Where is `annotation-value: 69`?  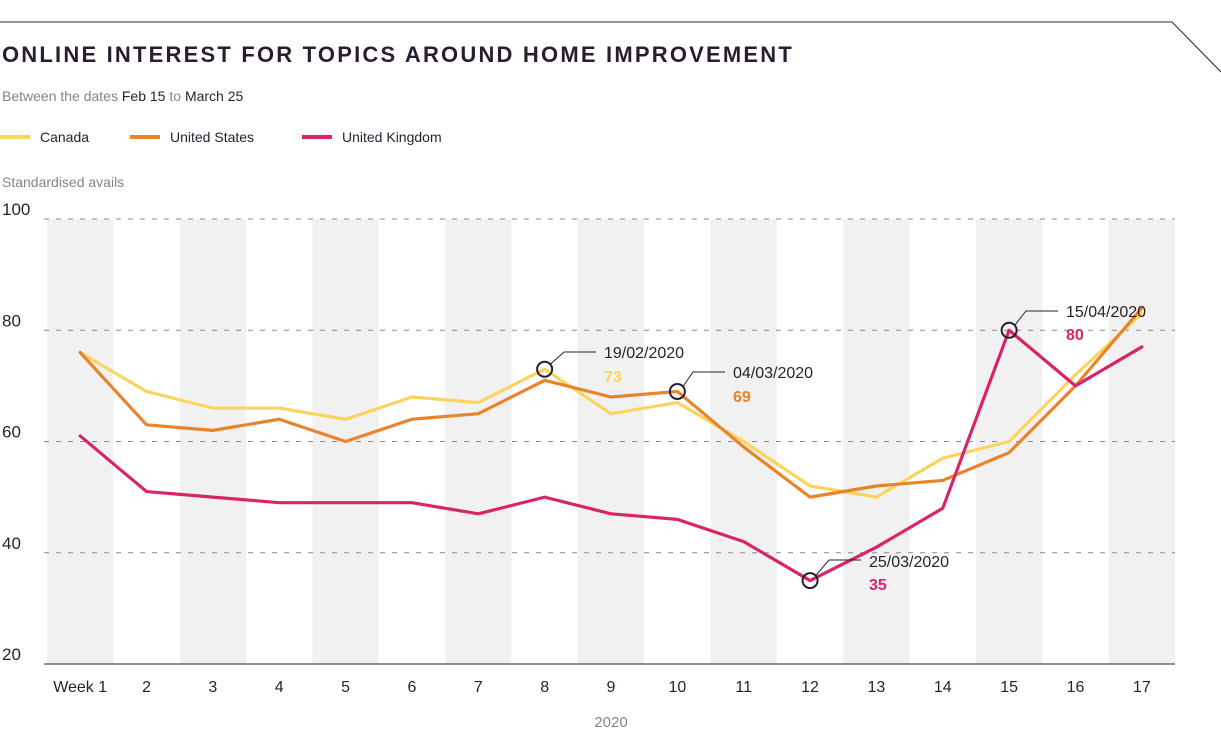
annotation-value: 69 is located at coordinates (742, 397).